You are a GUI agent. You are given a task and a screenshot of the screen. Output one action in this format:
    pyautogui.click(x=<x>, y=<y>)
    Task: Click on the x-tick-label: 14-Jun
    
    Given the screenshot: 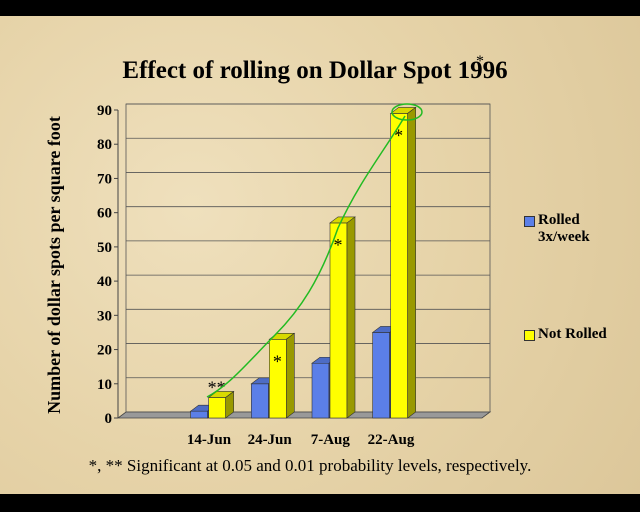 What is the action you would take?
    pyautogui.click(x=209, y=440)
    